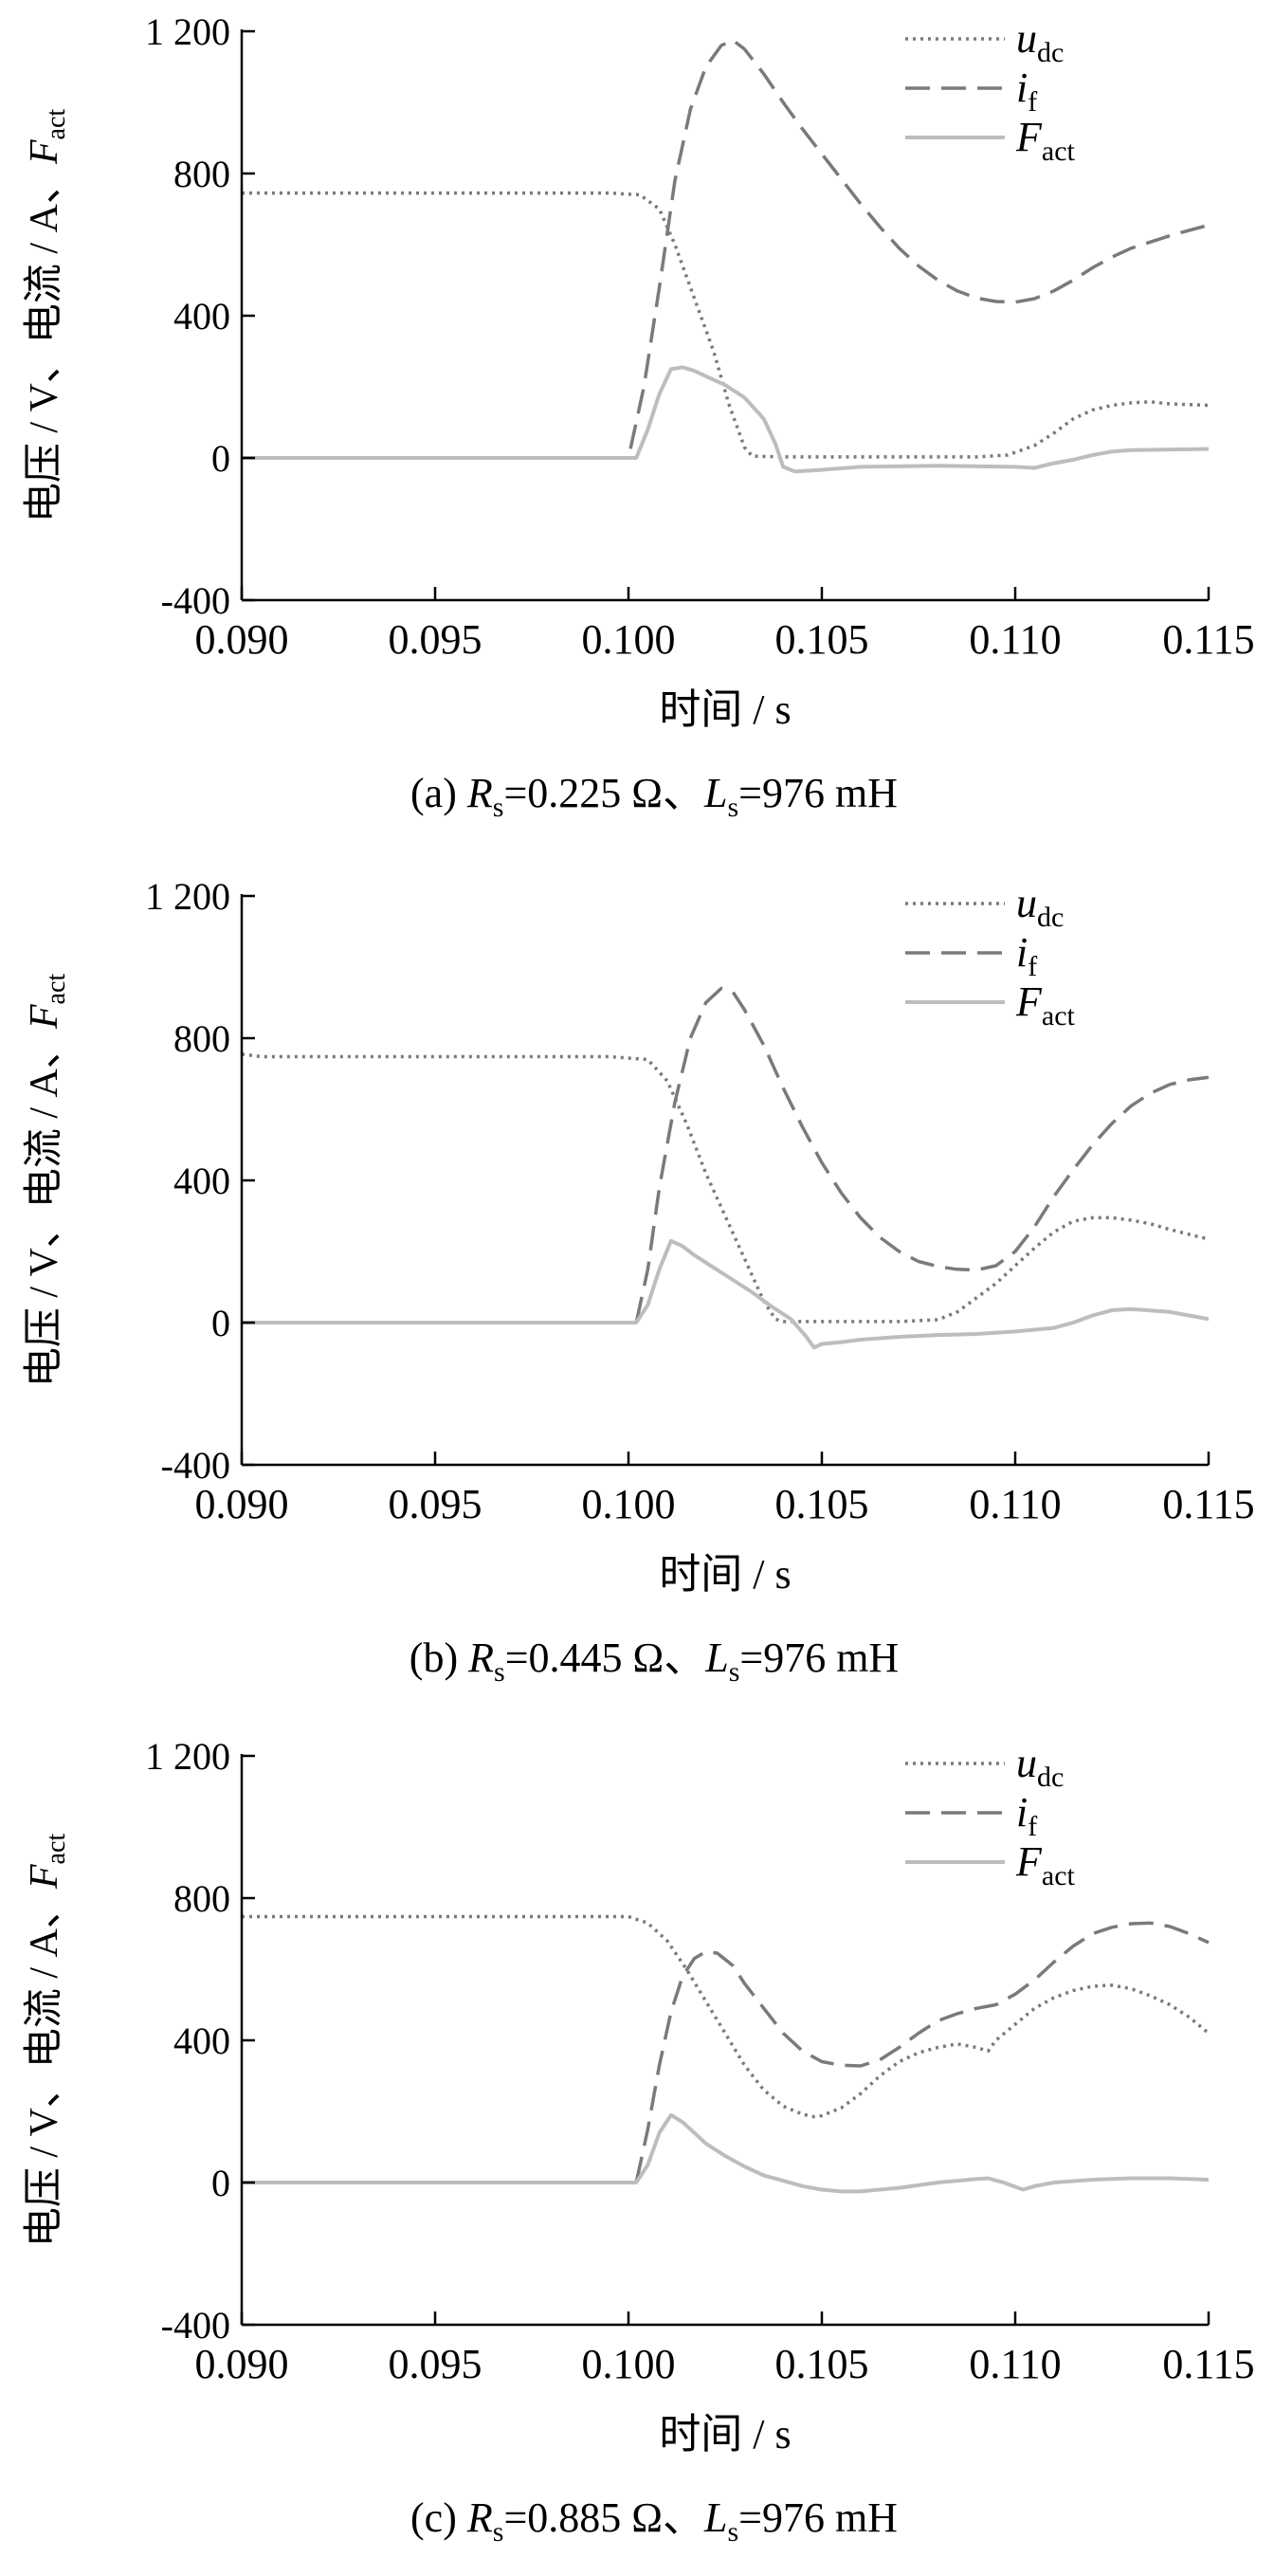 This screenshot has height=2576, width=1274. I want to click on panel-caption: (b) Rs=0.445 Ω、Ls=976 mH, so click(654, 1661).